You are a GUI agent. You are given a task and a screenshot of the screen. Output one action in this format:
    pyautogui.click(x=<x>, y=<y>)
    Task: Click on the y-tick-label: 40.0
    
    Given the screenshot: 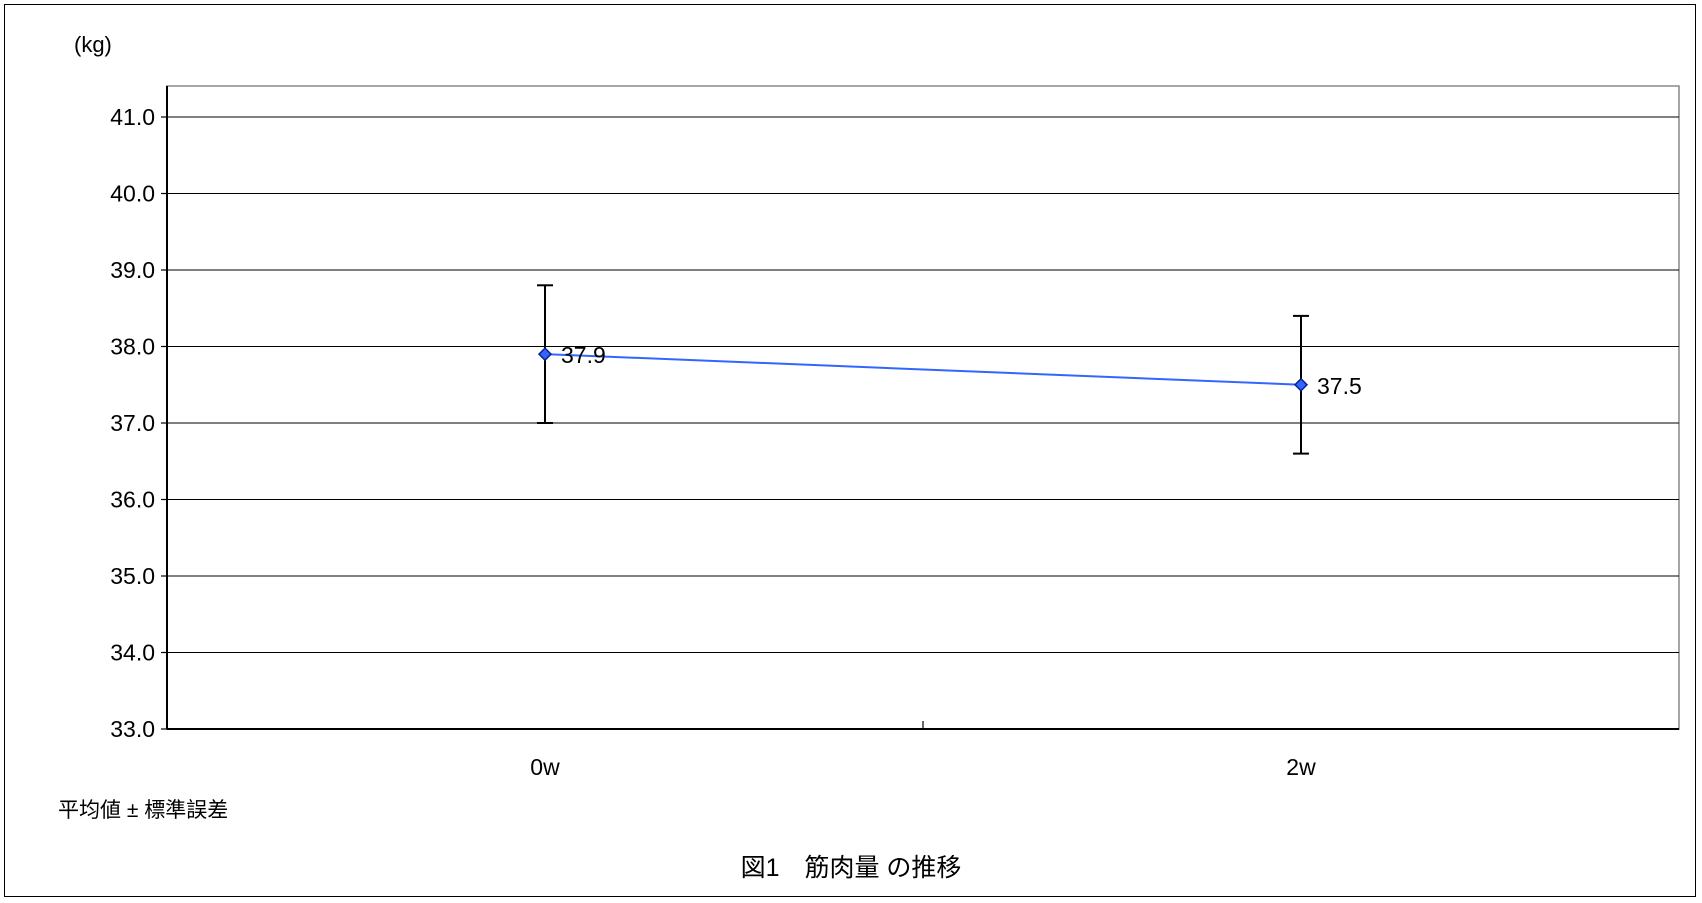 What is the action you would take?
    pyautogui.click(x=132, y=194)
    